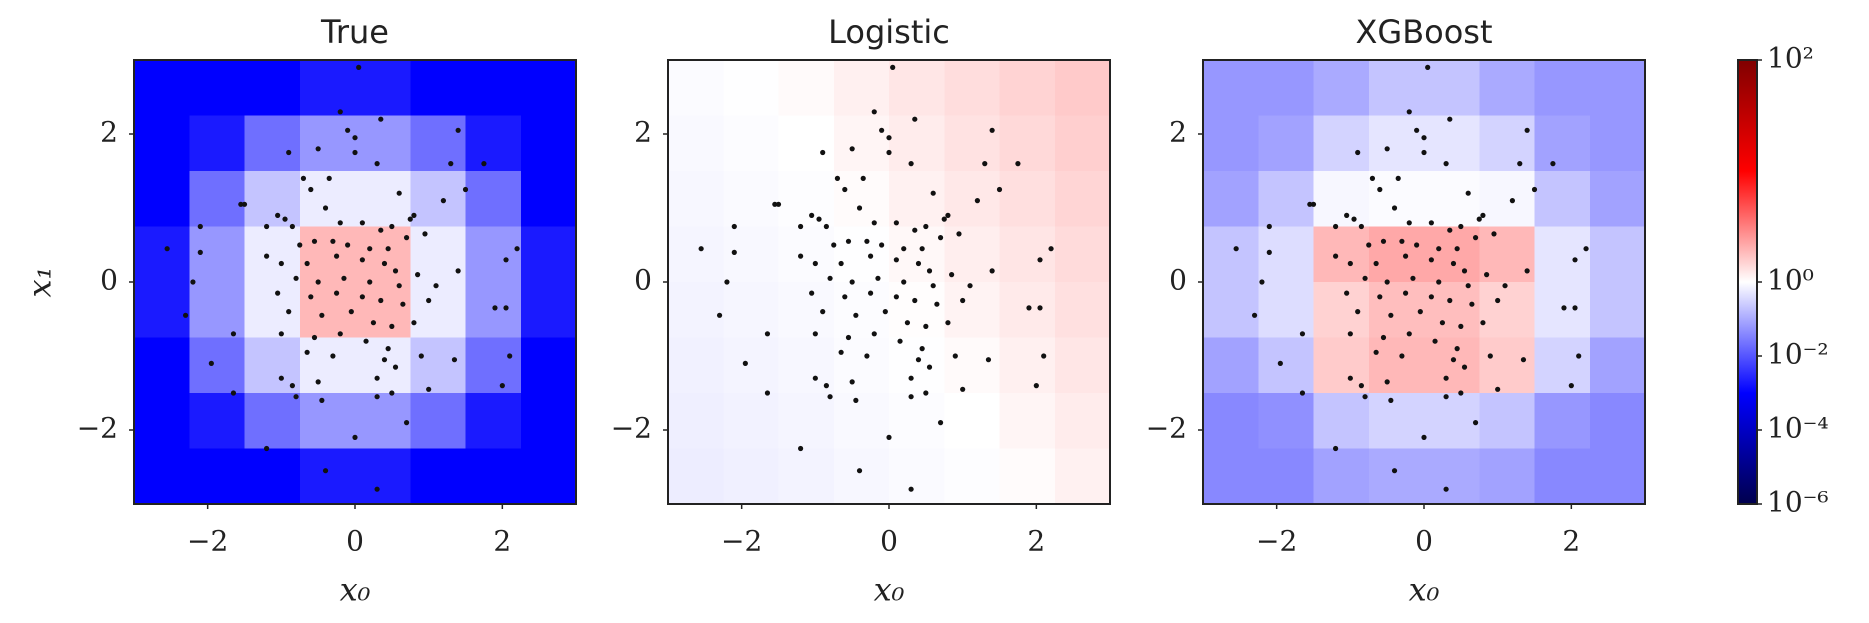  What do you see at coordinates (1798, 502) in the screenshot?
I see `colorbar-tick-label: 10⁻⁶` at bounding box center [1798, 502].